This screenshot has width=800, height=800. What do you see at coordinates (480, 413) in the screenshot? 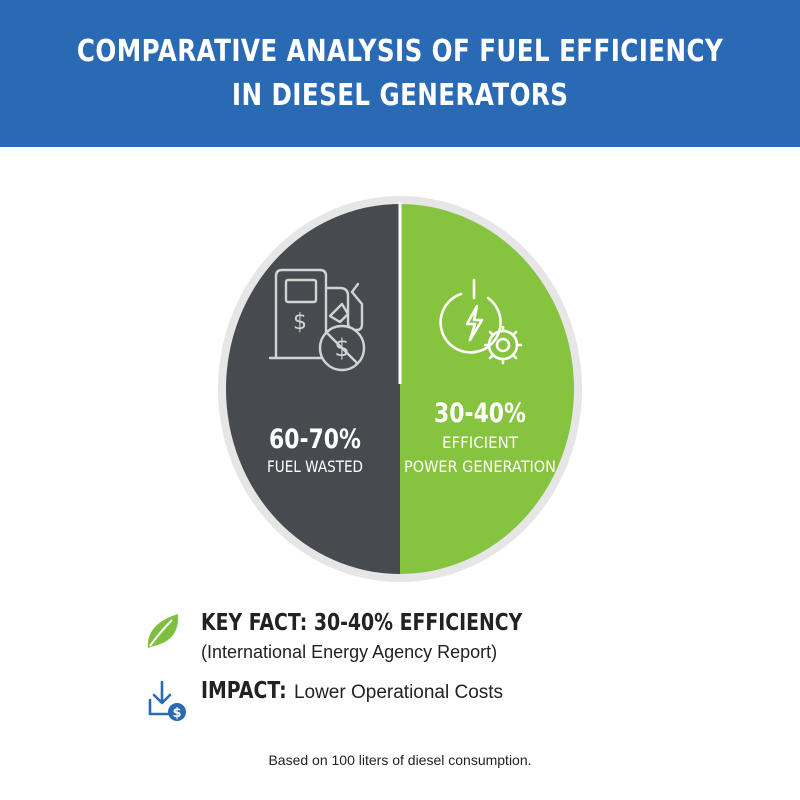
I see `slice-value-efficient: 30-40%` at bounding box center [480, 413].